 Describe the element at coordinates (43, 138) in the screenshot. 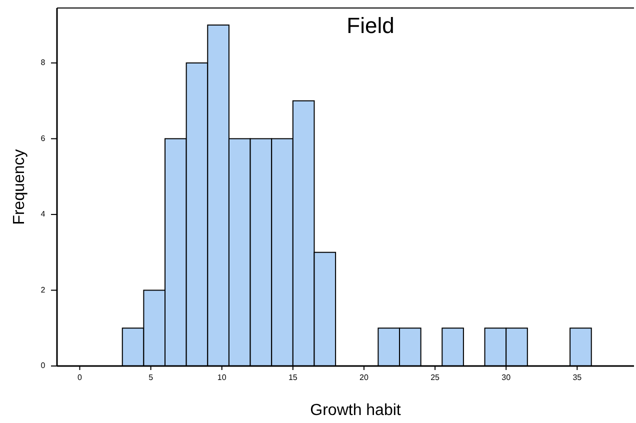

I see `y-tick-label: 6` at that location.